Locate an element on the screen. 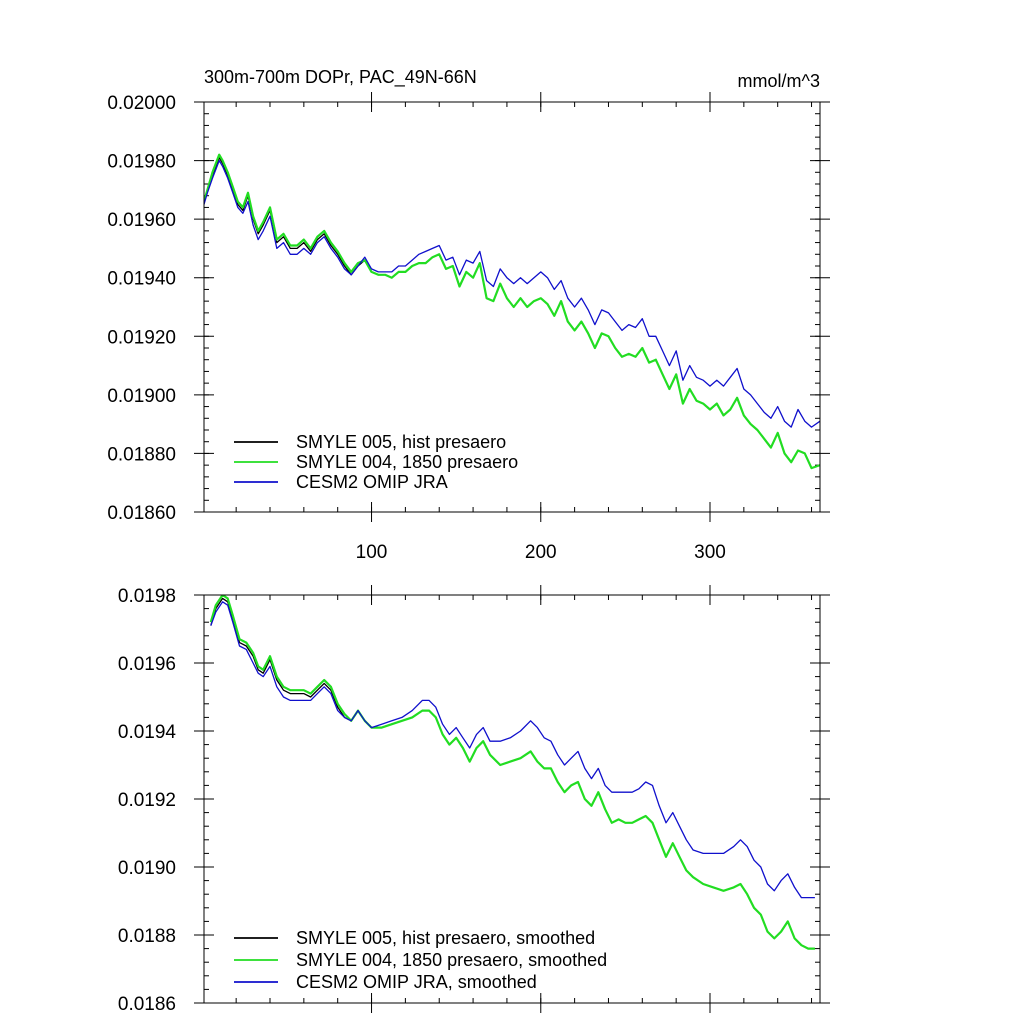 This screenshot has height=1029, width=1024. y-tick-label: 0.0190 is located at coordinates (147, 868).